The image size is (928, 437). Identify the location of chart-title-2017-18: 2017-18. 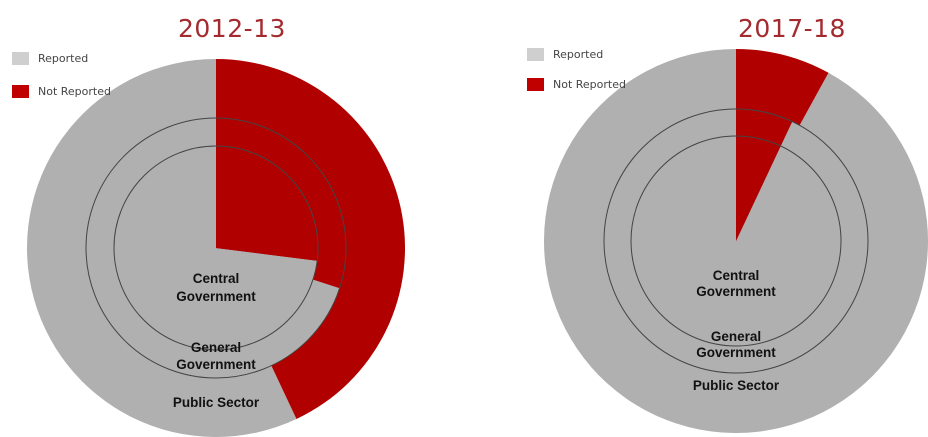
(792, 28).